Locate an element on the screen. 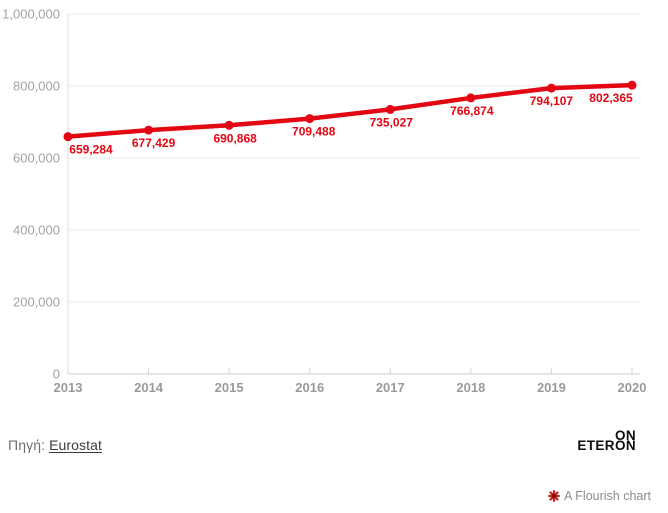 The width and height of the screenshot is (668, 513). data-point-label: 659,284 is located at coordinates (91, 150).